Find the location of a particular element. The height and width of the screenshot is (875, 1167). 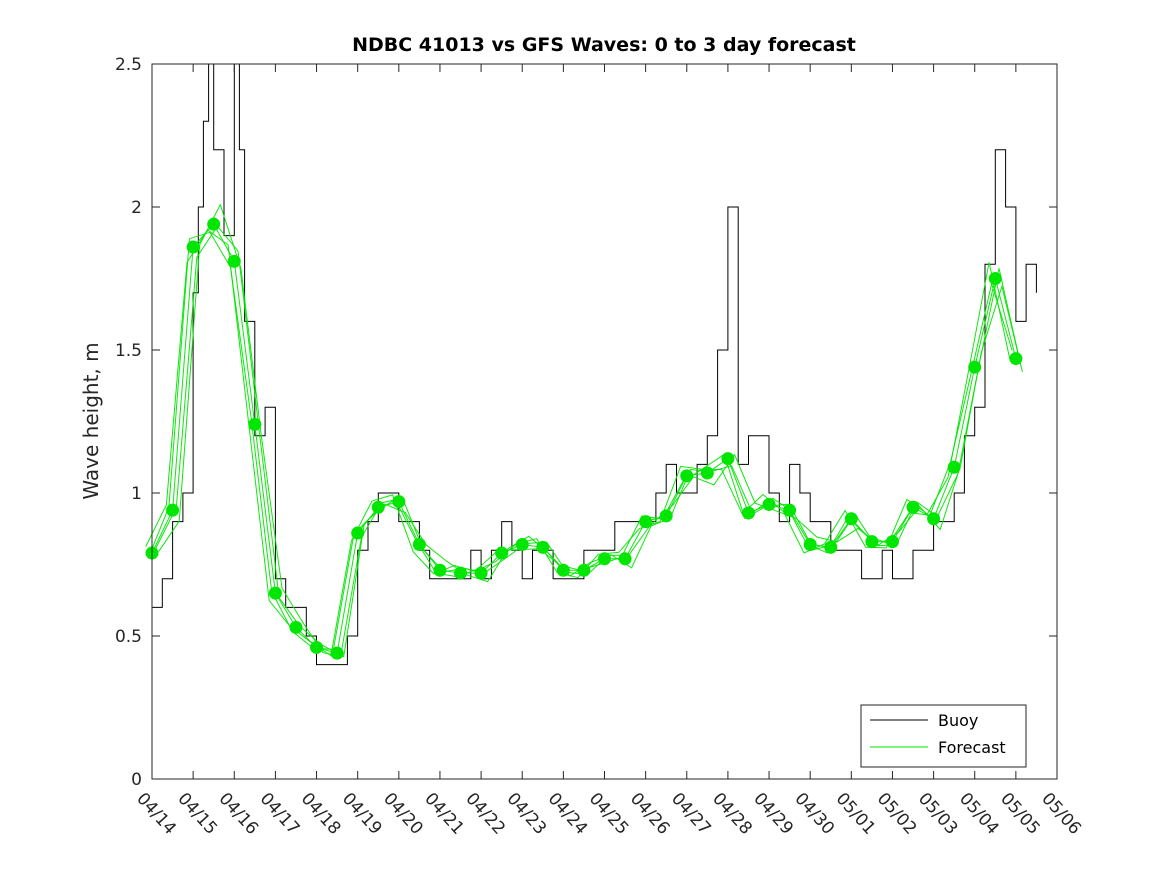

y-tick-label: 1 is located at coordinates (136, 494).